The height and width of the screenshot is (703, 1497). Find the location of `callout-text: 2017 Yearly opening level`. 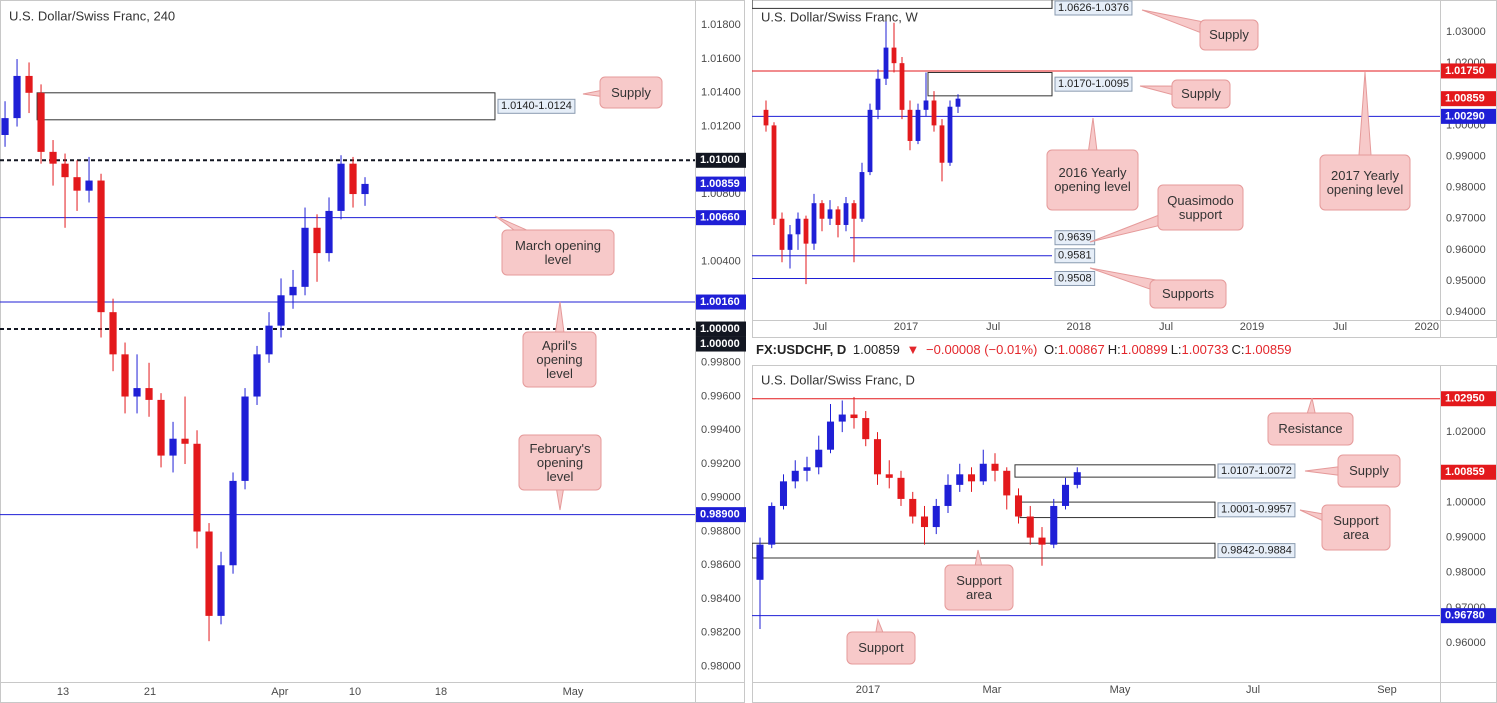

callout-text: 2017 Yearly opening level is located at coordinates (1365, 182).